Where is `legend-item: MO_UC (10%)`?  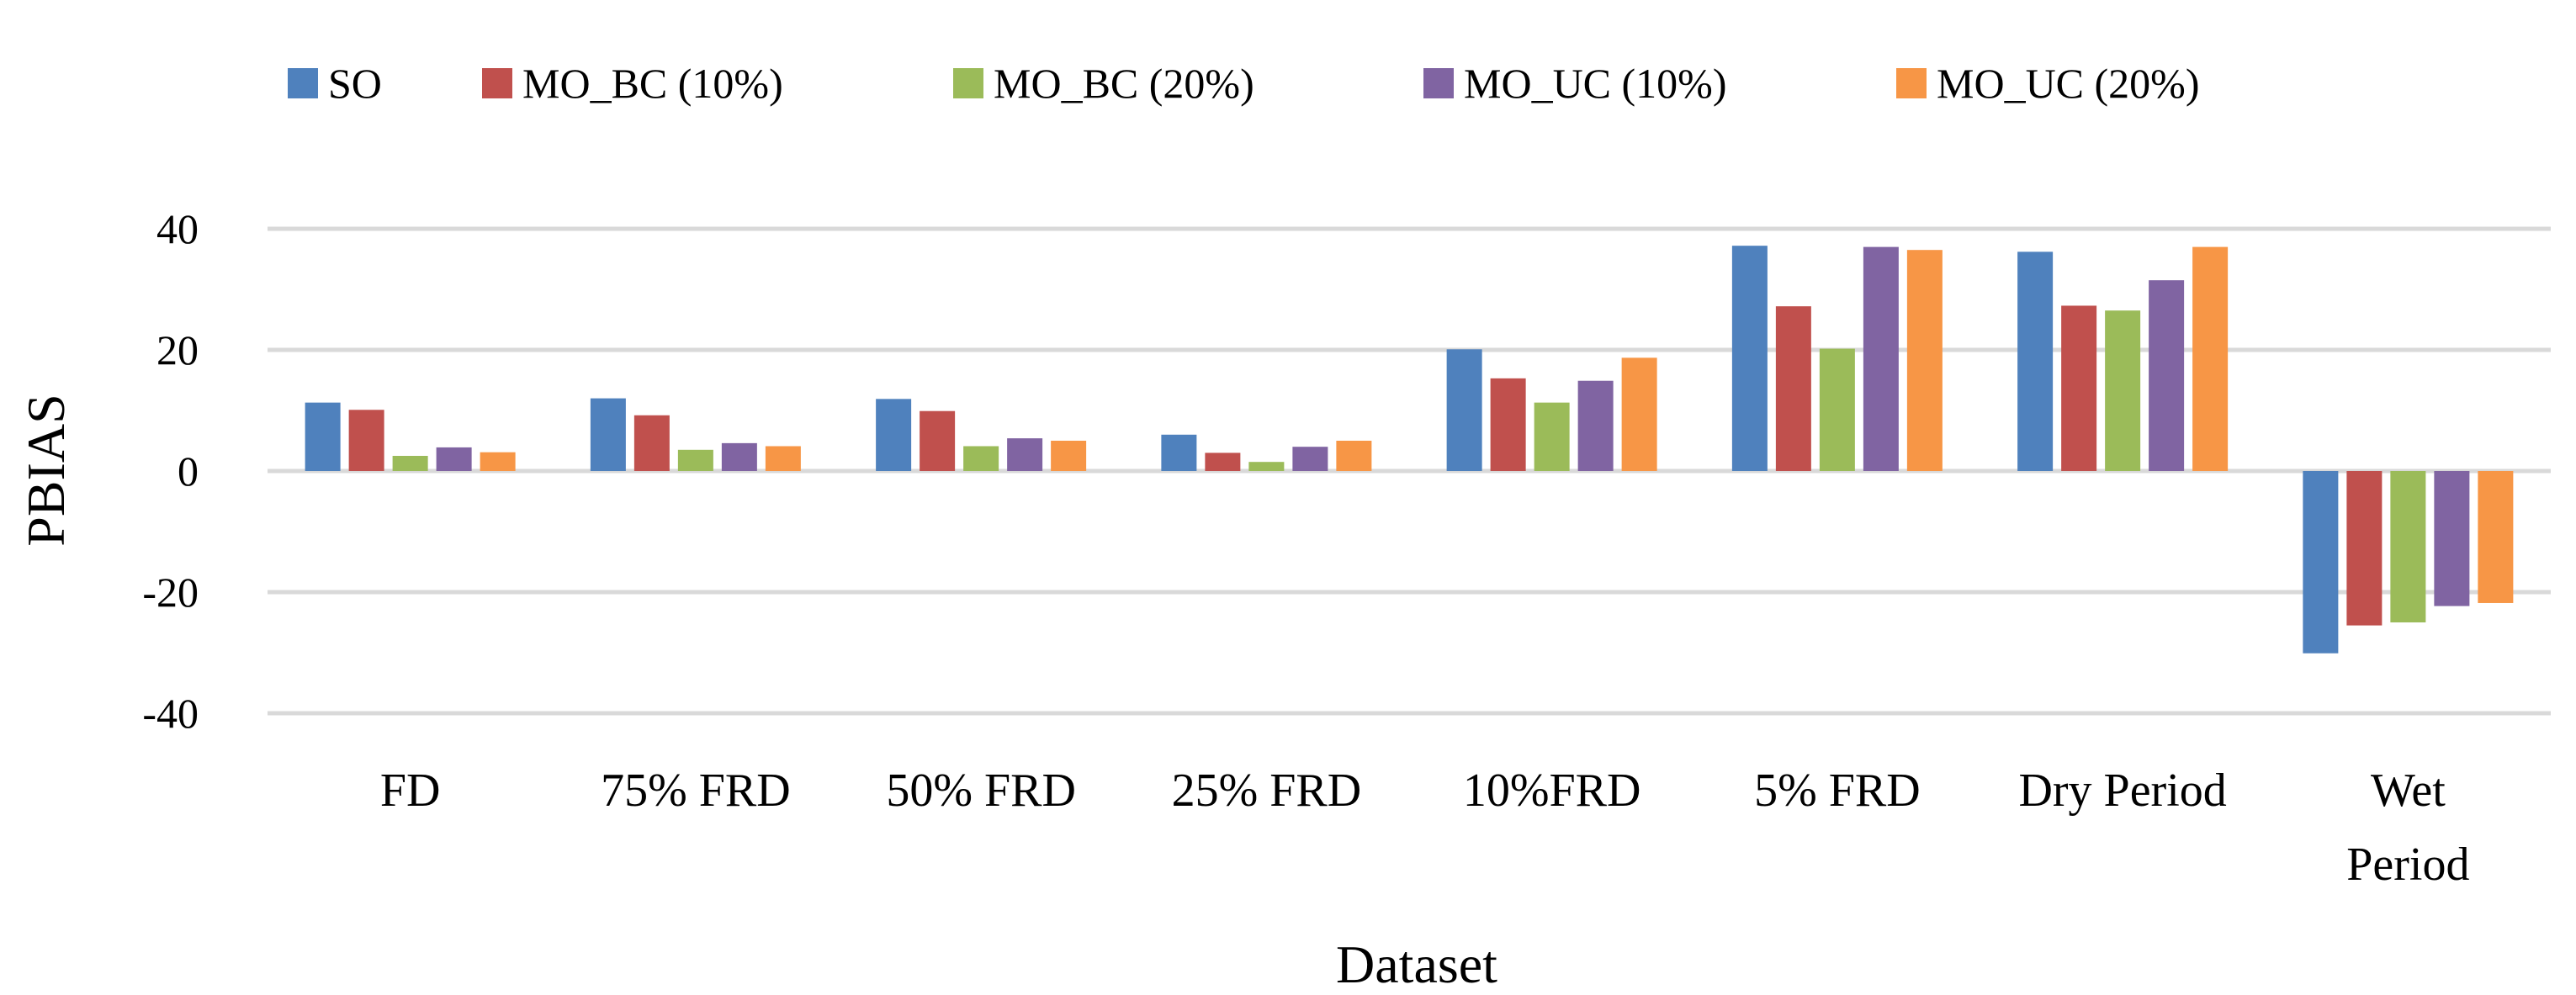 legend-item: MO_UC (10%) is located at coordinates (1574, 83).